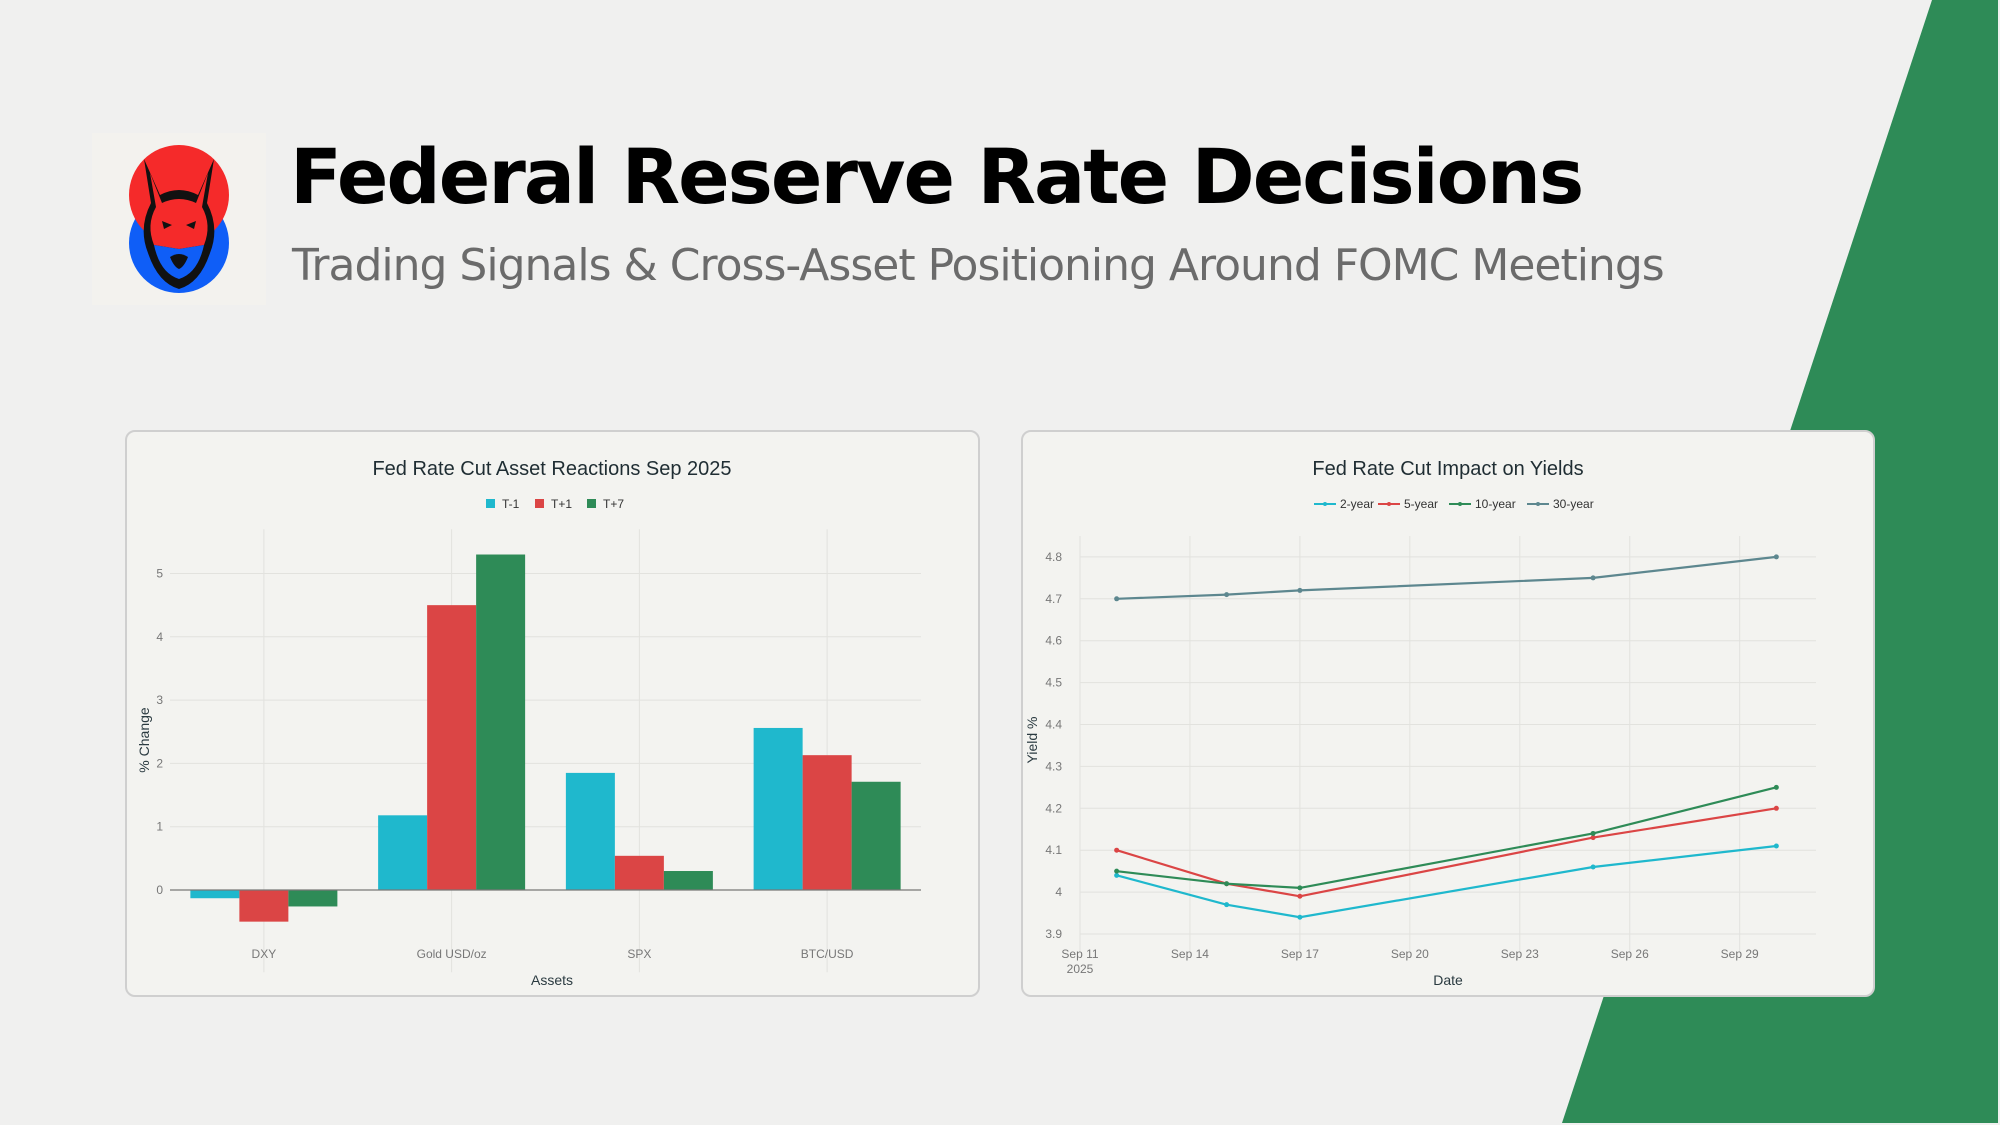  Describe the element at coordinates (1446, 577) in the screenshot. I see `series-line-30-year` at that location.